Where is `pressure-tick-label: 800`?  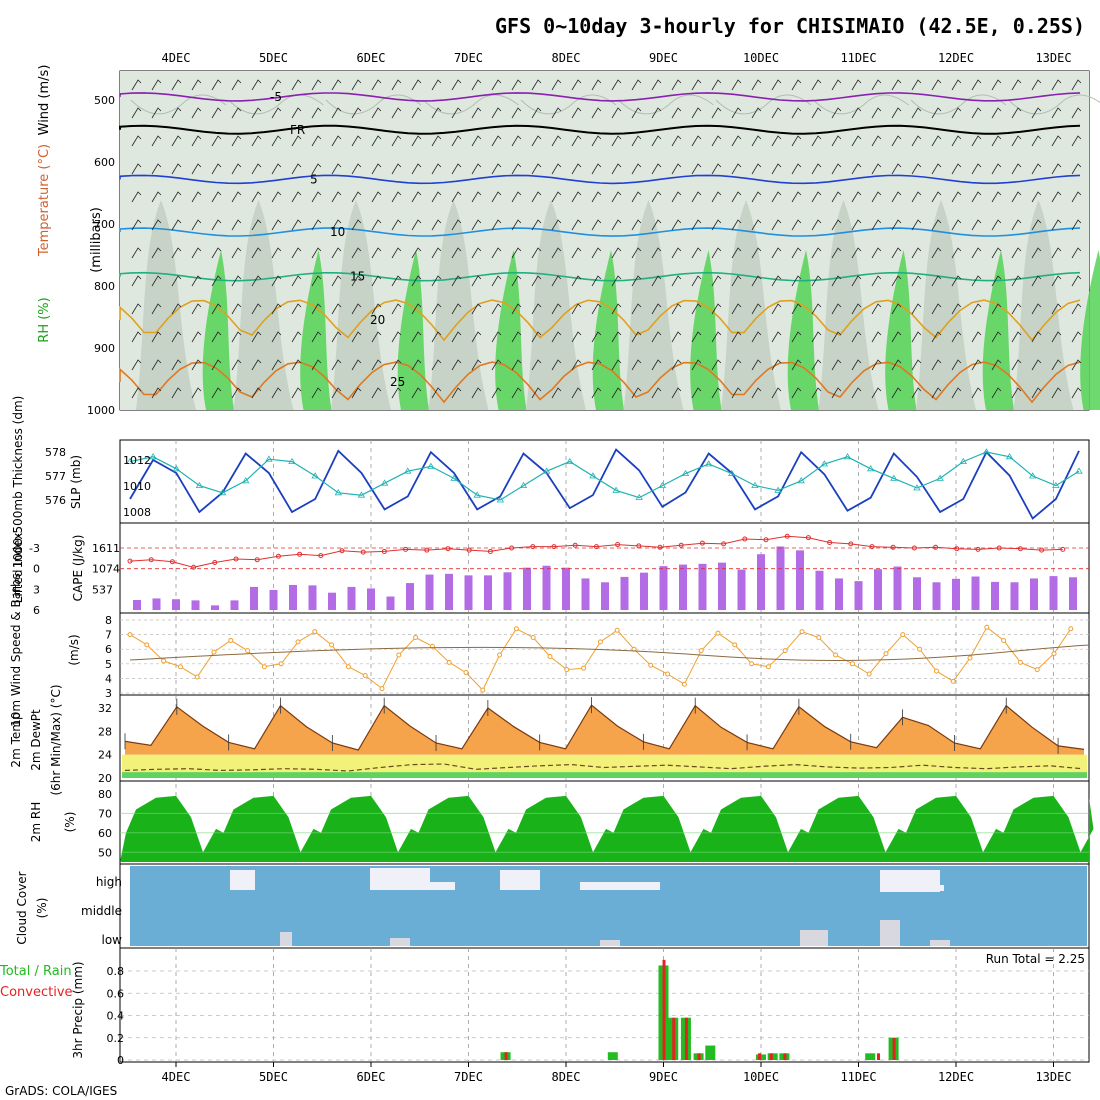
pressure-tick-label: 800 is located at coordinates (104, 286).